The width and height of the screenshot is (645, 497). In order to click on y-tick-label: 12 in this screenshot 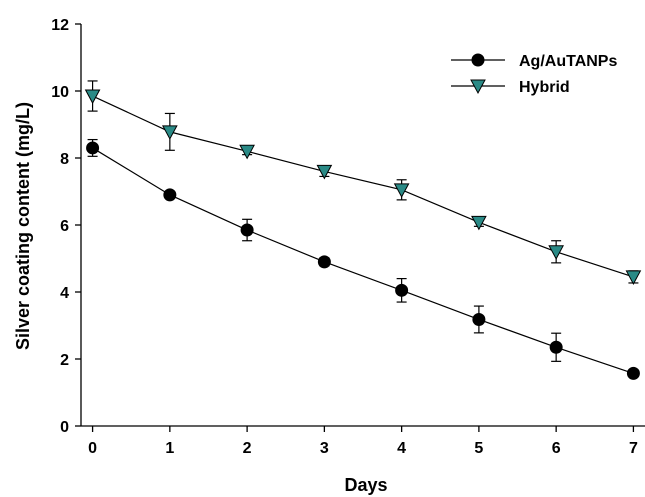, I will do `click(60, 25)`.